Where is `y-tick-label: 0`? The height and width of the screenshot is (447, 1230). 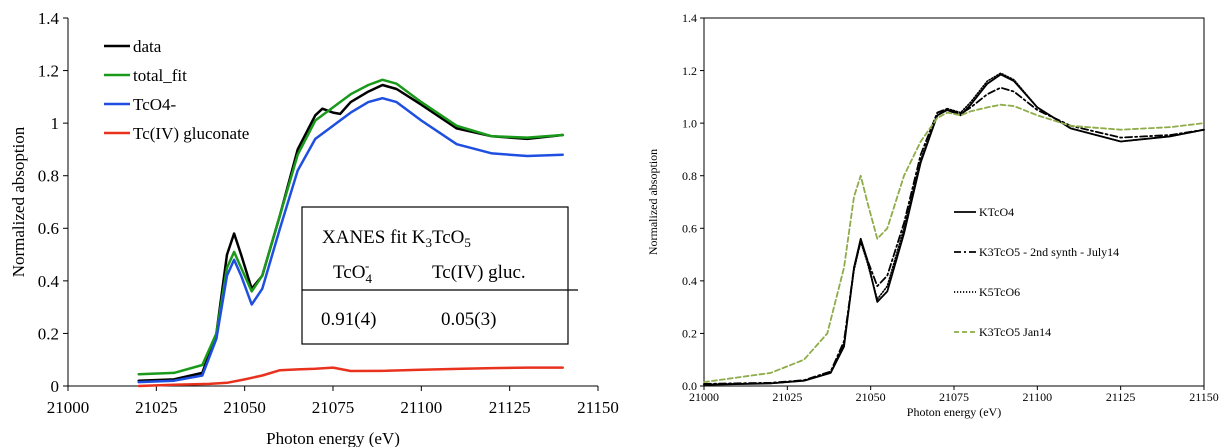 y-tick-label: 0 is located at coordinates (55, 386).